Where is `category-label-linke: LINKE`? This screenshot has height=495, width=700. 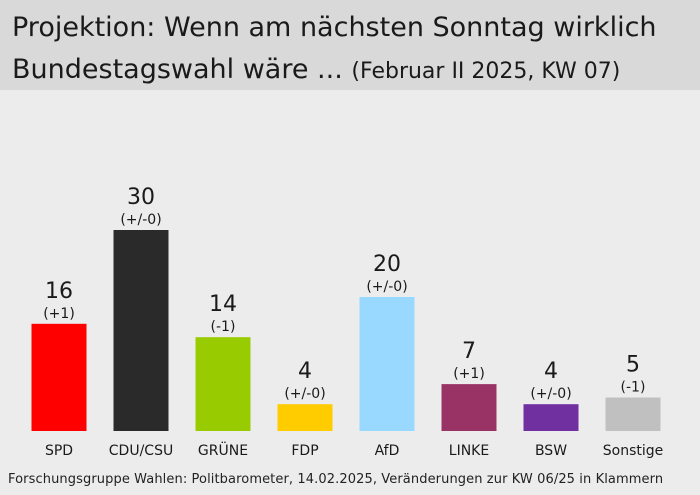 category-label-linke: LINKE is located at coordinates (469, 451).